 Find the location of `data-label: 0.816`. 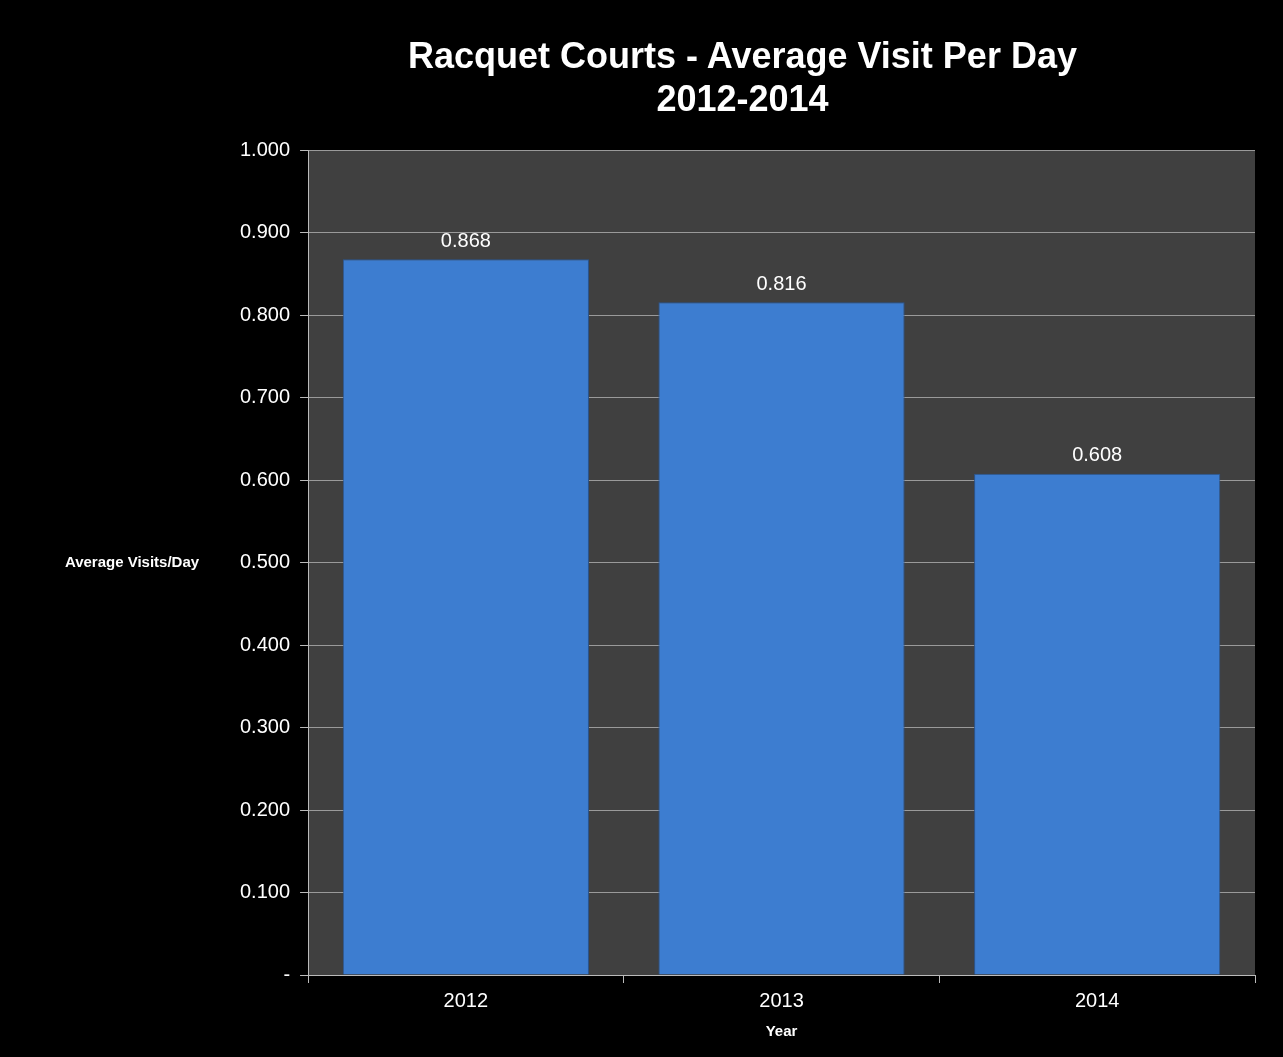

data-label: 0.816 is located at coordinates (781, 282).